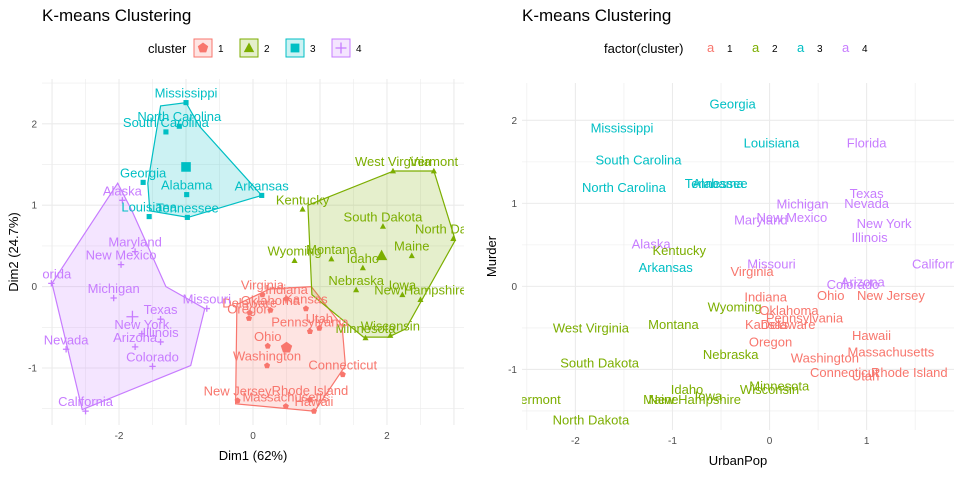 This screenshot has width=960, height=485. I want to click on left-point-label: Minnesota, so click(366, 328).